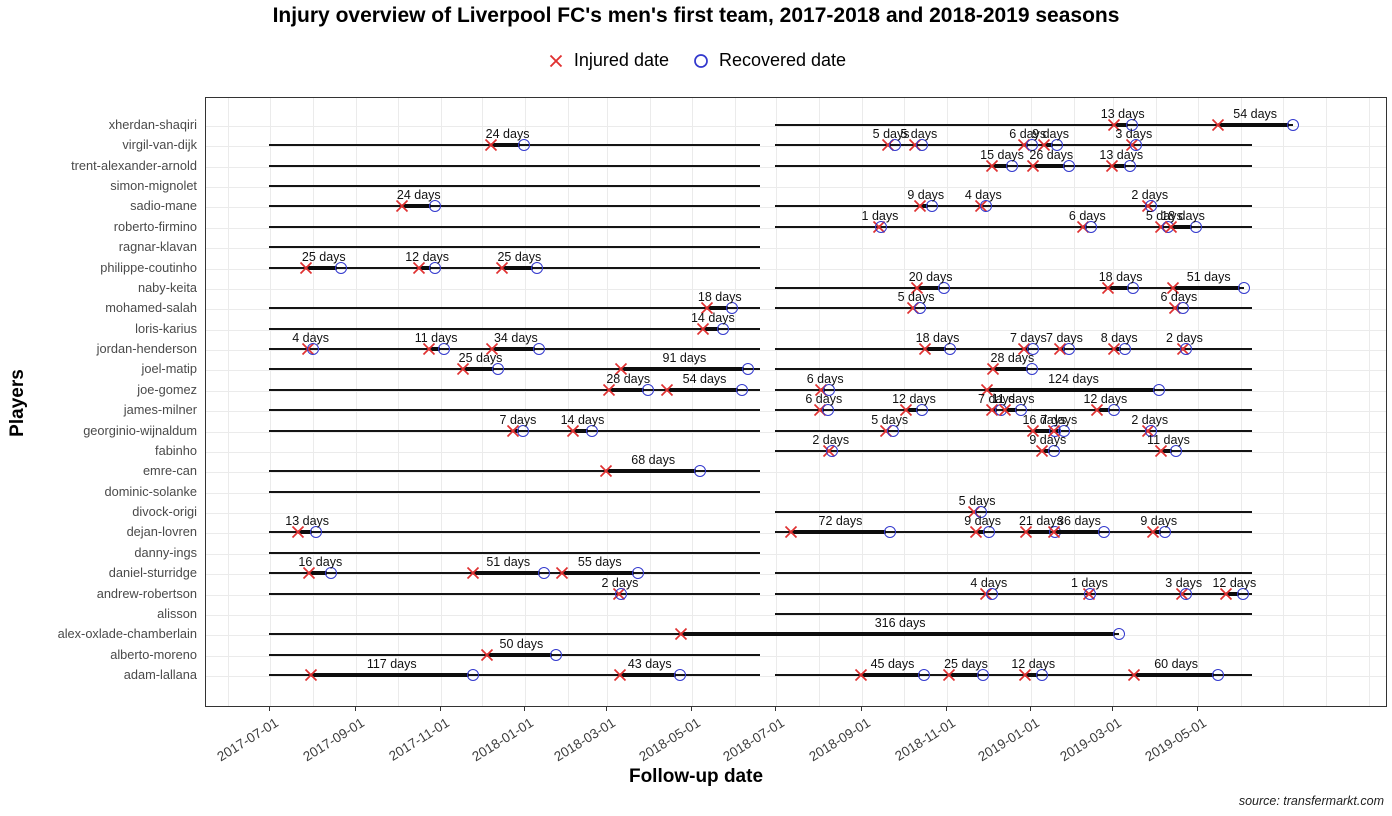 Image resolution: width=1392 pixels, height=816 pixels. Describe the element at coordinates (701, 61) in the screenshot. I see `recovered-circle-icon` at that location.